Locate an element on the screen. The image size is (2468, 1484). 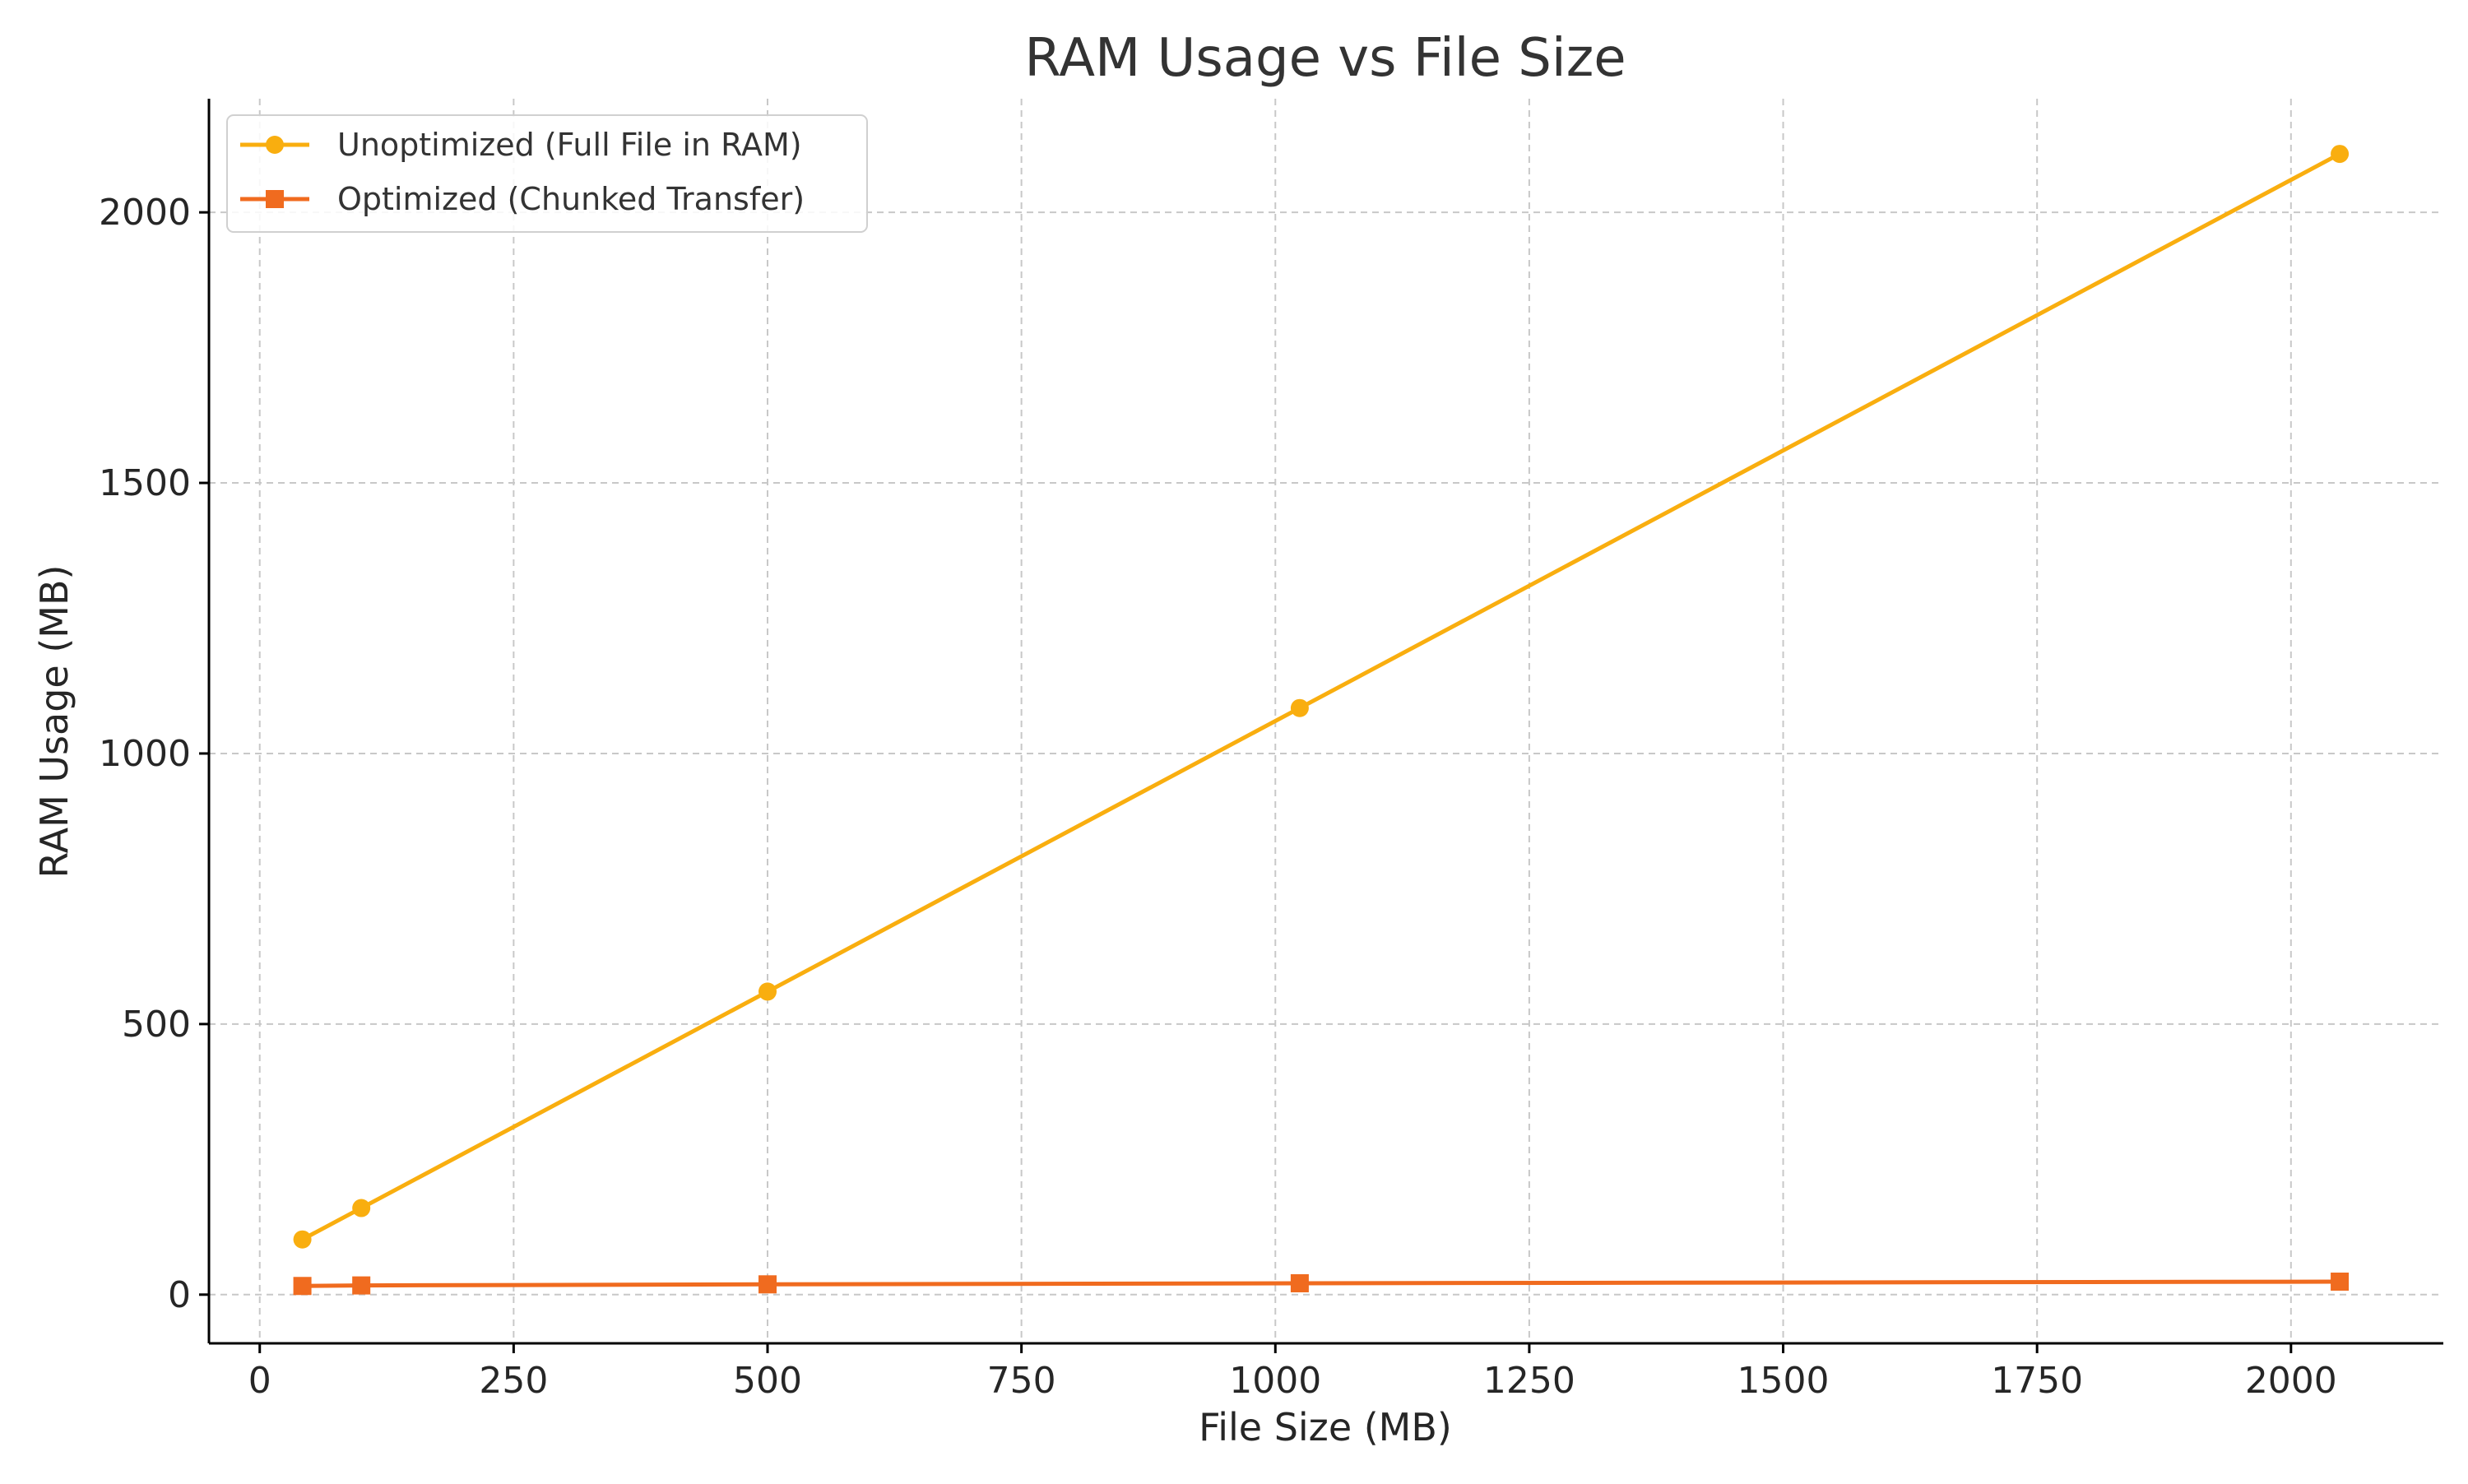
x-tick-label: 750 is located at coordinates (1022, 1381).